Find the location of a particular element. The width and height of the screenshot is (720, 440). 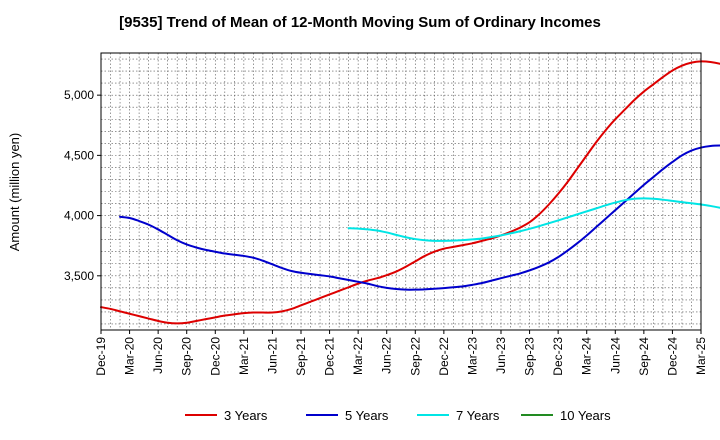

legend-label-7-years: 7 Years is located at coordinates (478, 415).